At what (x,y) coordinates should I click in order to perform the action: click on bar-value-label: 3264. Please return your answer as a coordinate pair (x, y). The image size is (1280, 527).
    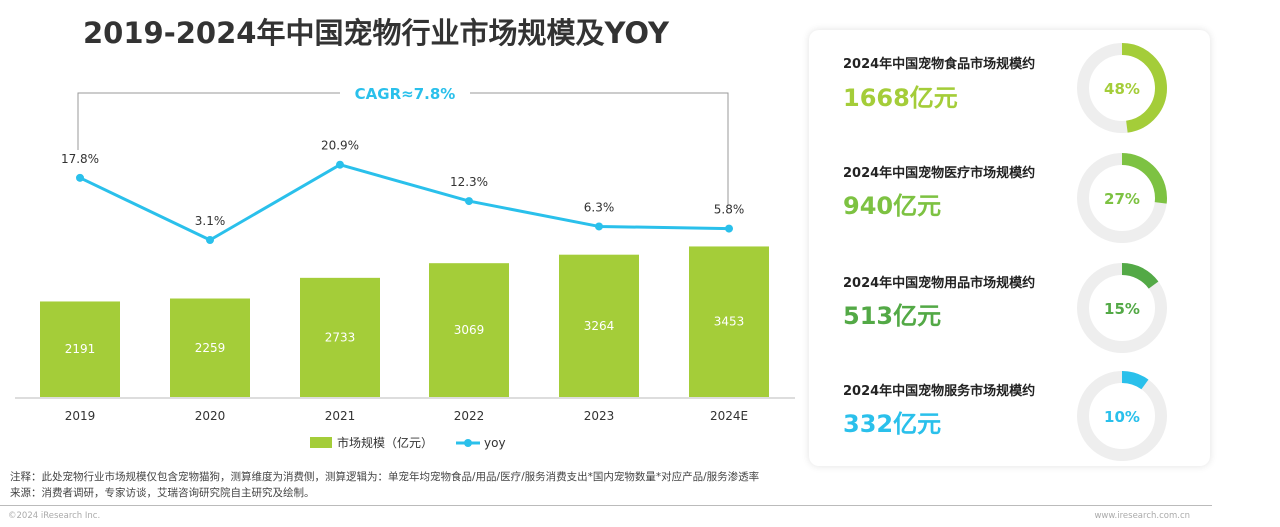
    Looking at the image, I should click on (599, 326).